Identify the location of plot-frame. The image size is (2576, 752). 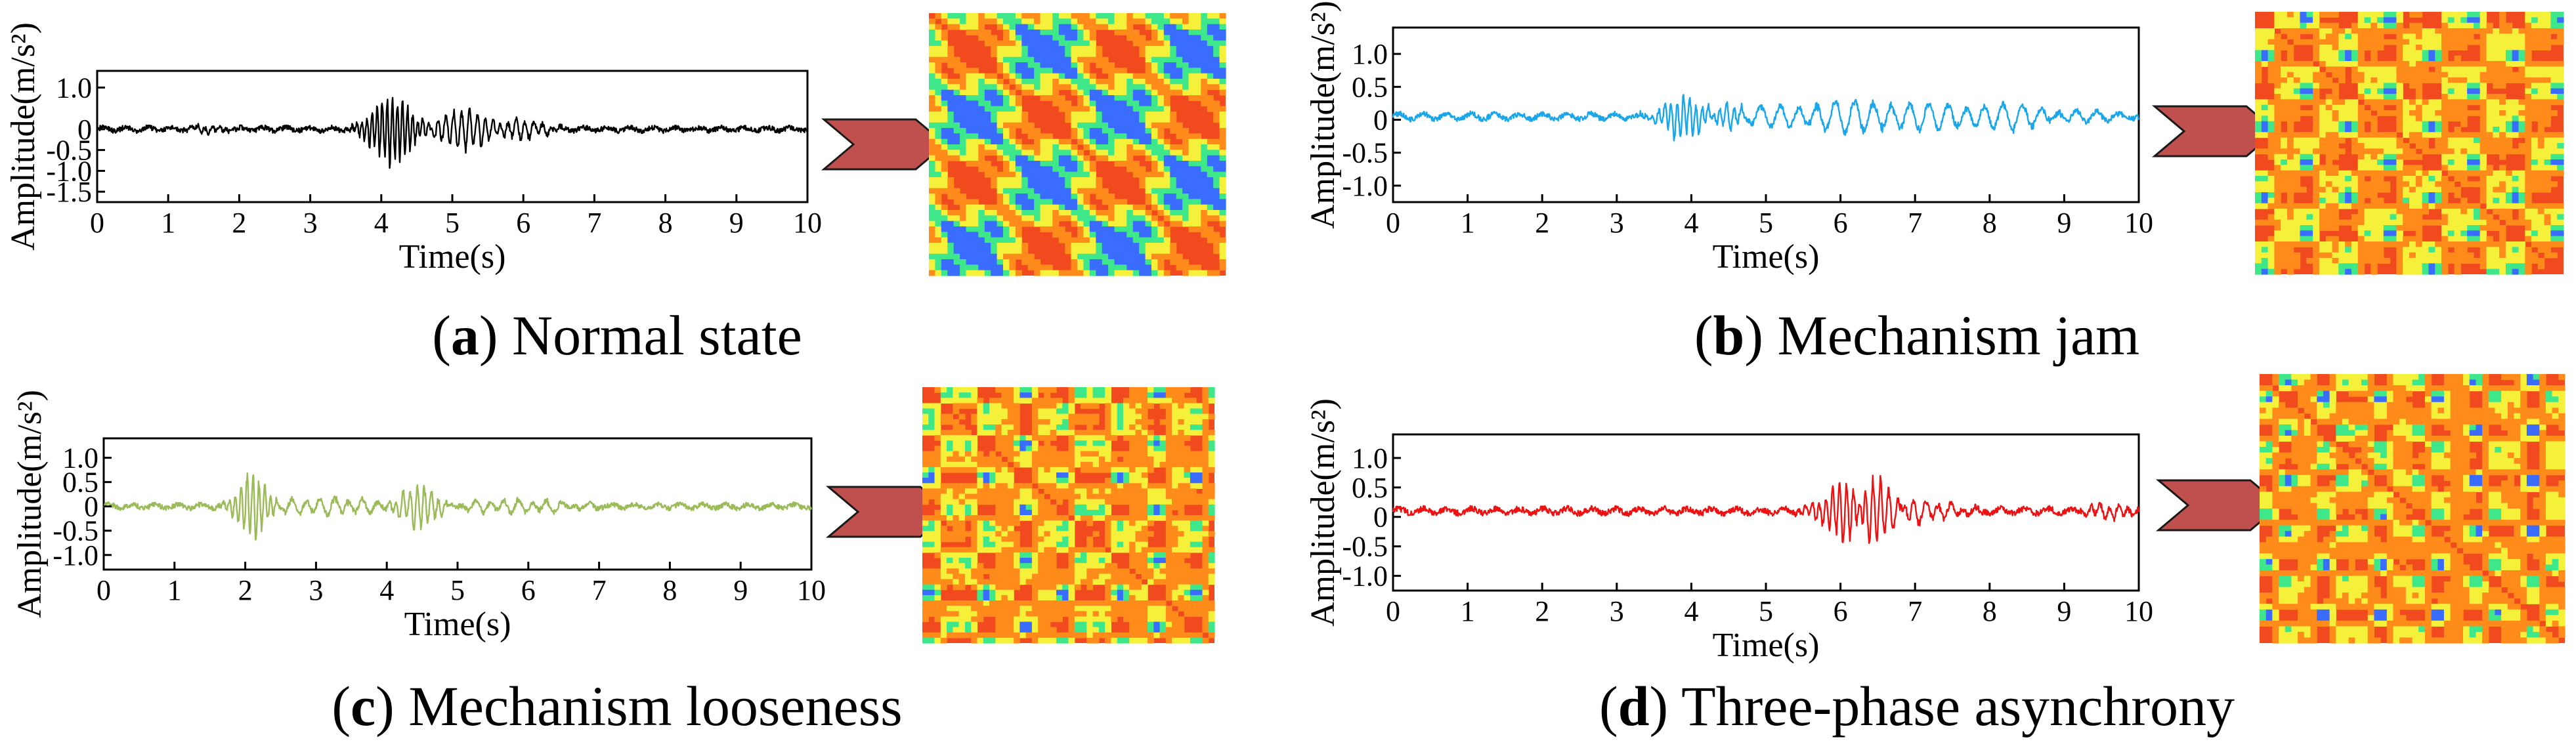
(452, 136).